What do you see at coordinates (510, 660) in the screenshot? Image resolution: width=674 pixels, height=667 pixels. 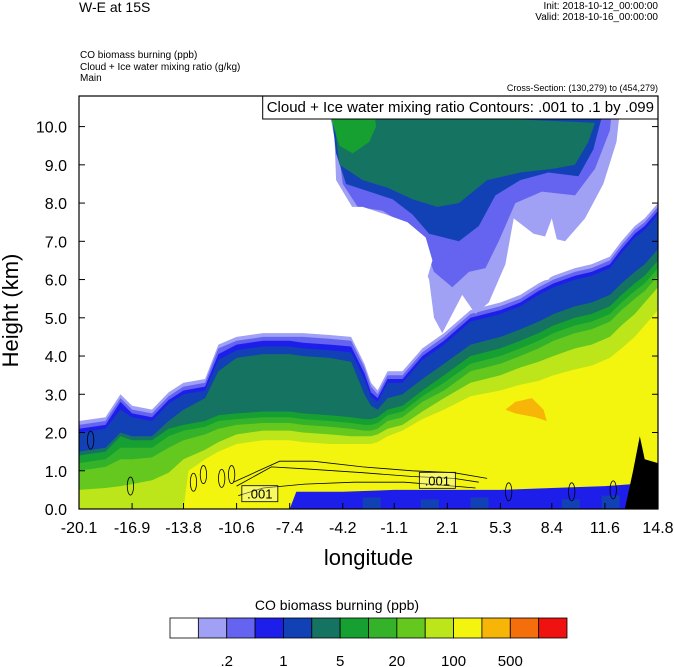 I see `colorbar-label: 500` at bounding box center [510, 660].